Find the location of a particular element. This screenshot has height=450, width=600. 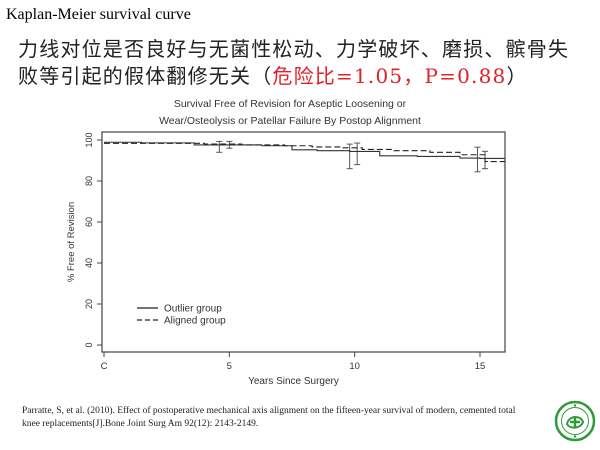

x-axis-label: Years Since Surgery is located at coordinates (293, 381).